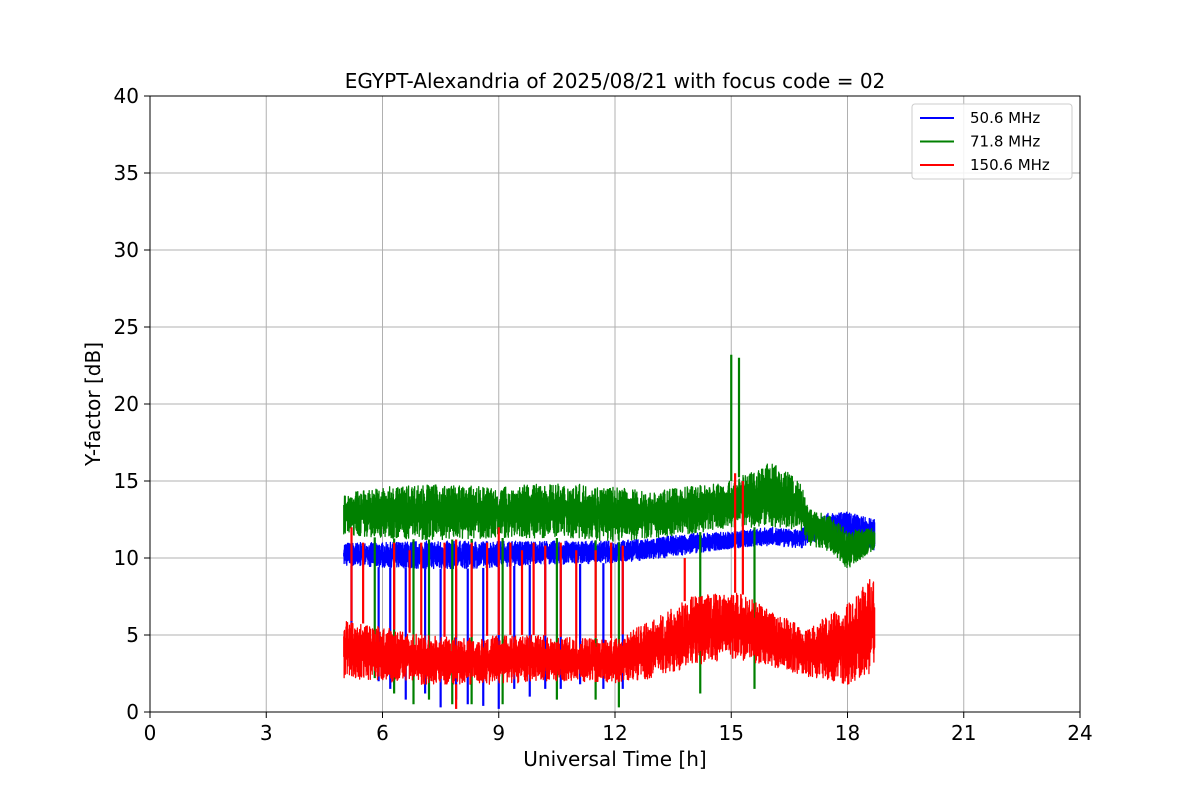 Image resolution: width=1200 pixels, height=800 pixels. I want to click on y-tick-label: 30, so click(126, 250).